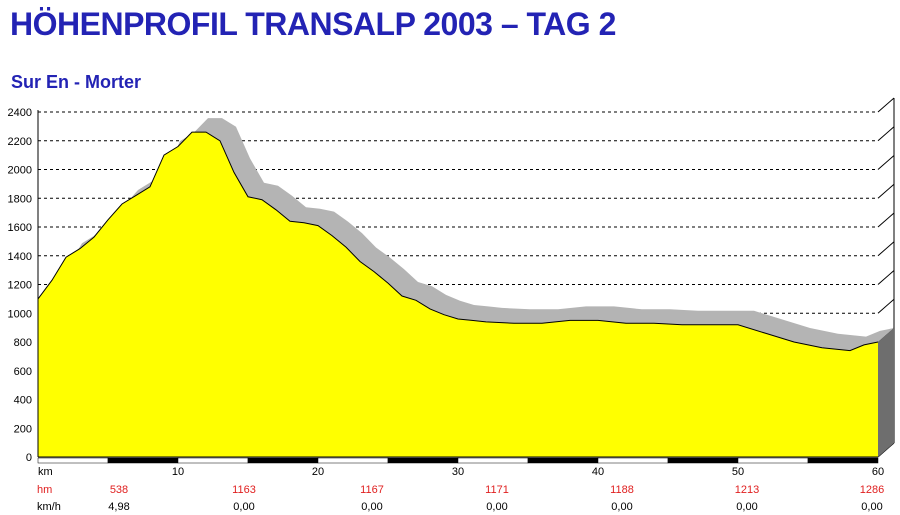  I want to click on y-tick-label: 1800, so click(20, 199).